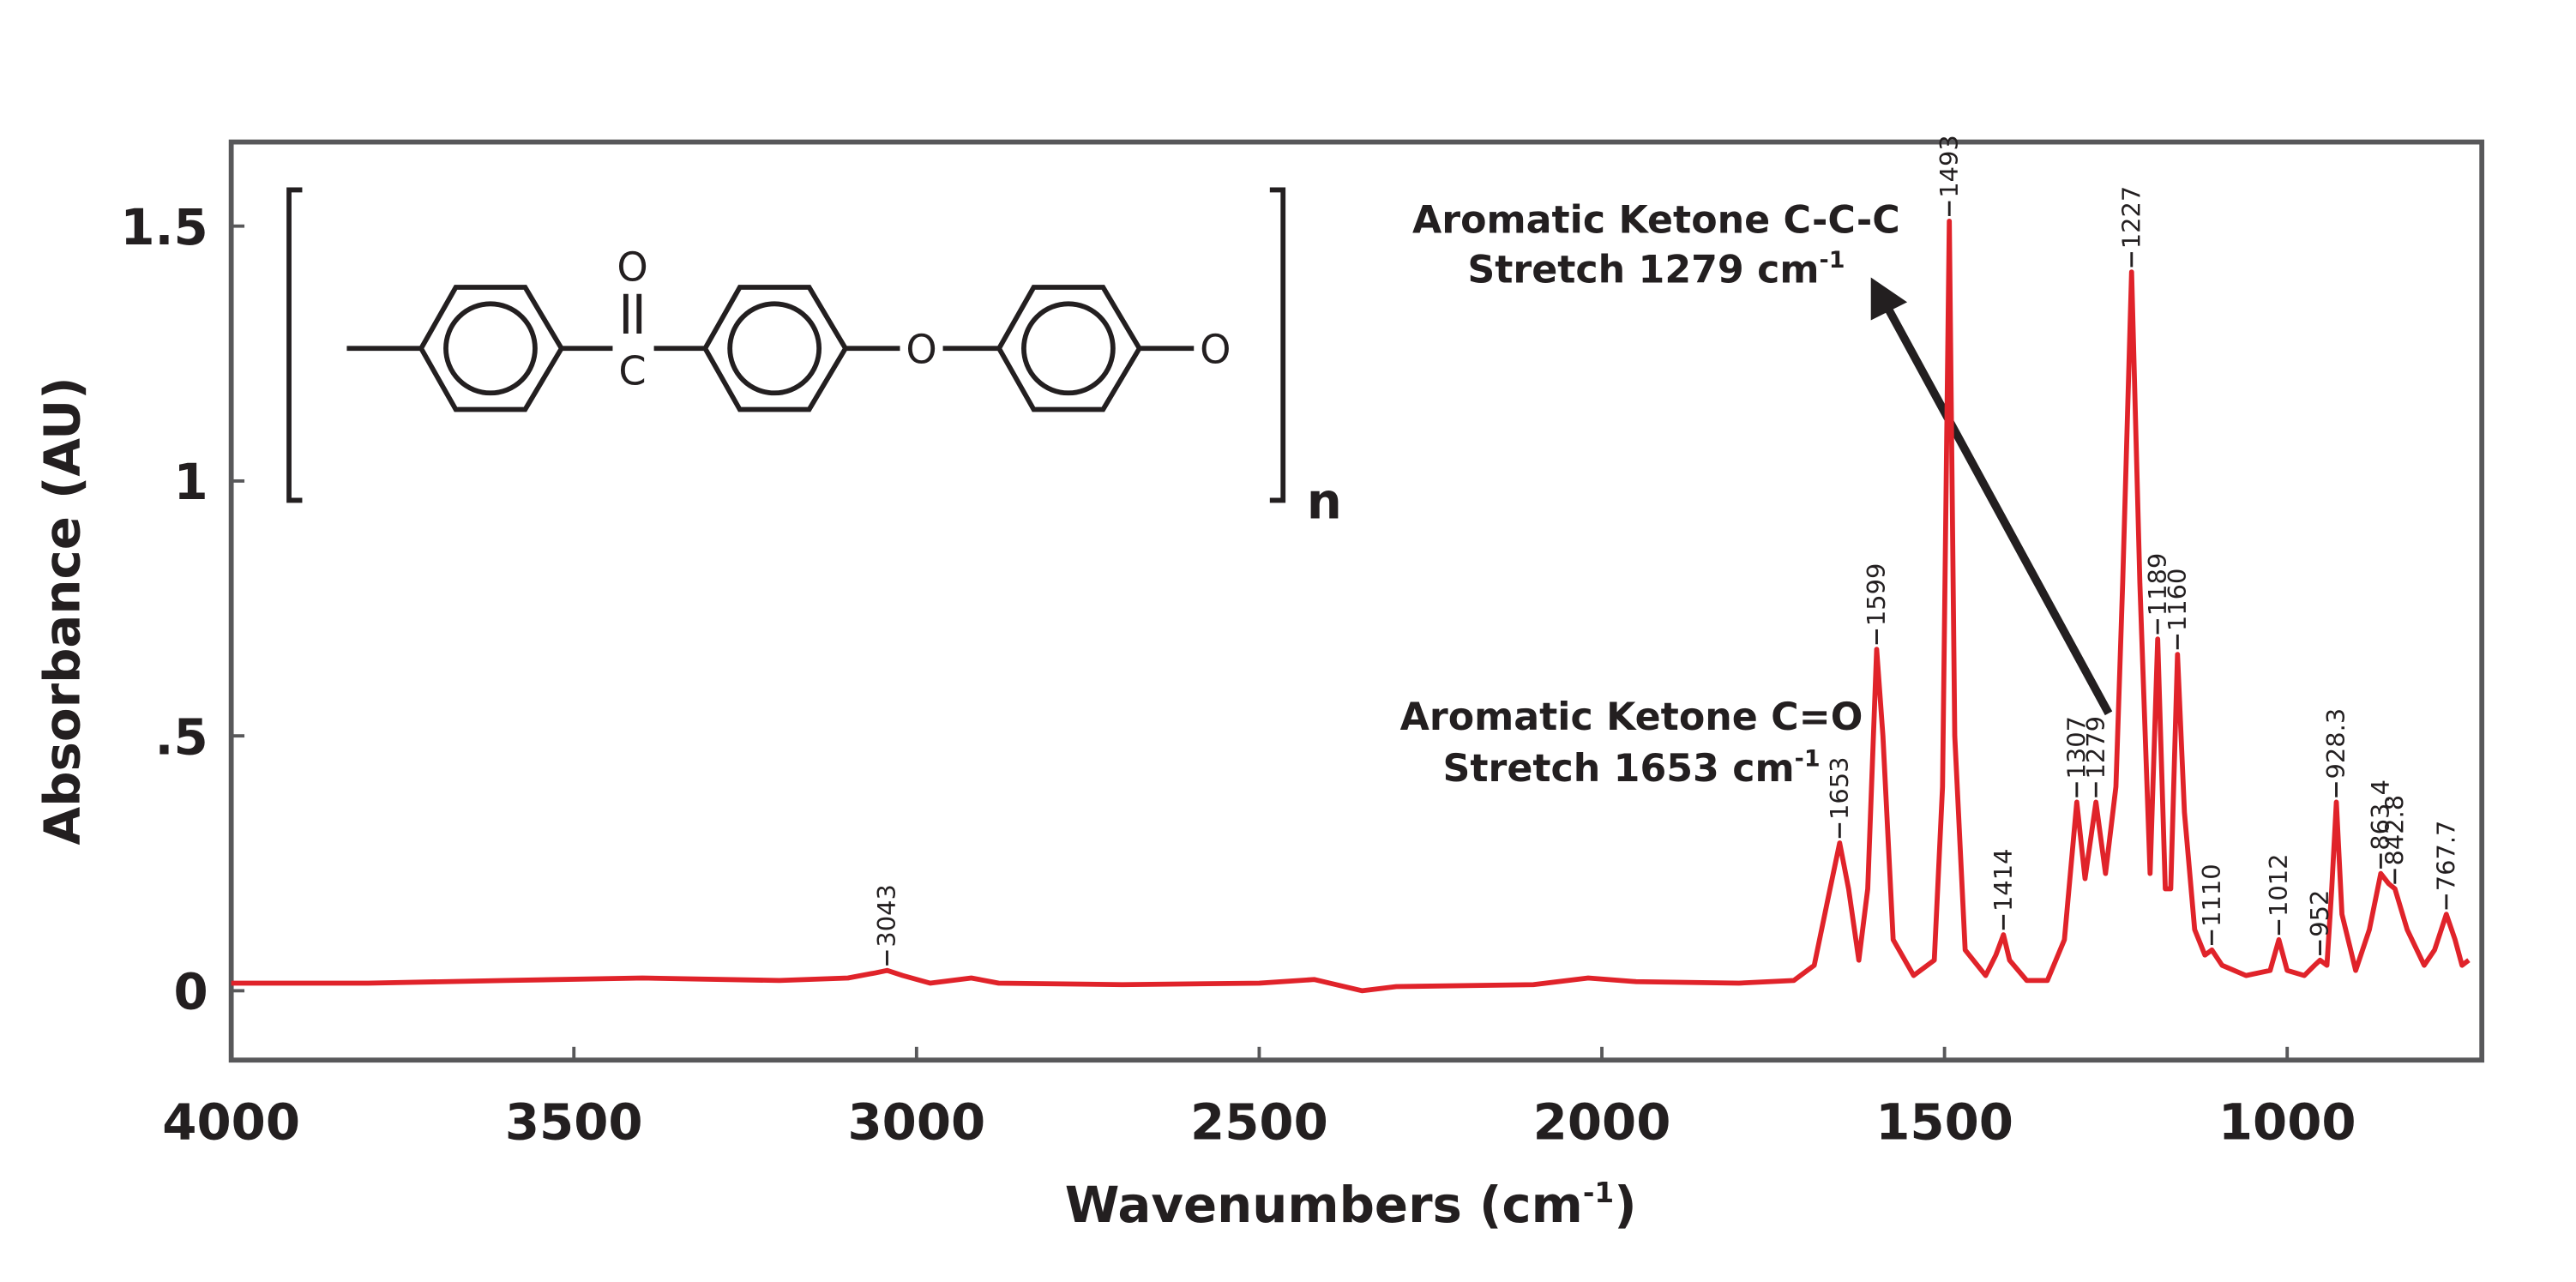 The height and width of the screenshot is (1282, 2576). What do you see at coordinates (191, 992) in the screenshot?
I see `y-tick-label: 0` at bounding box center [191, 992].